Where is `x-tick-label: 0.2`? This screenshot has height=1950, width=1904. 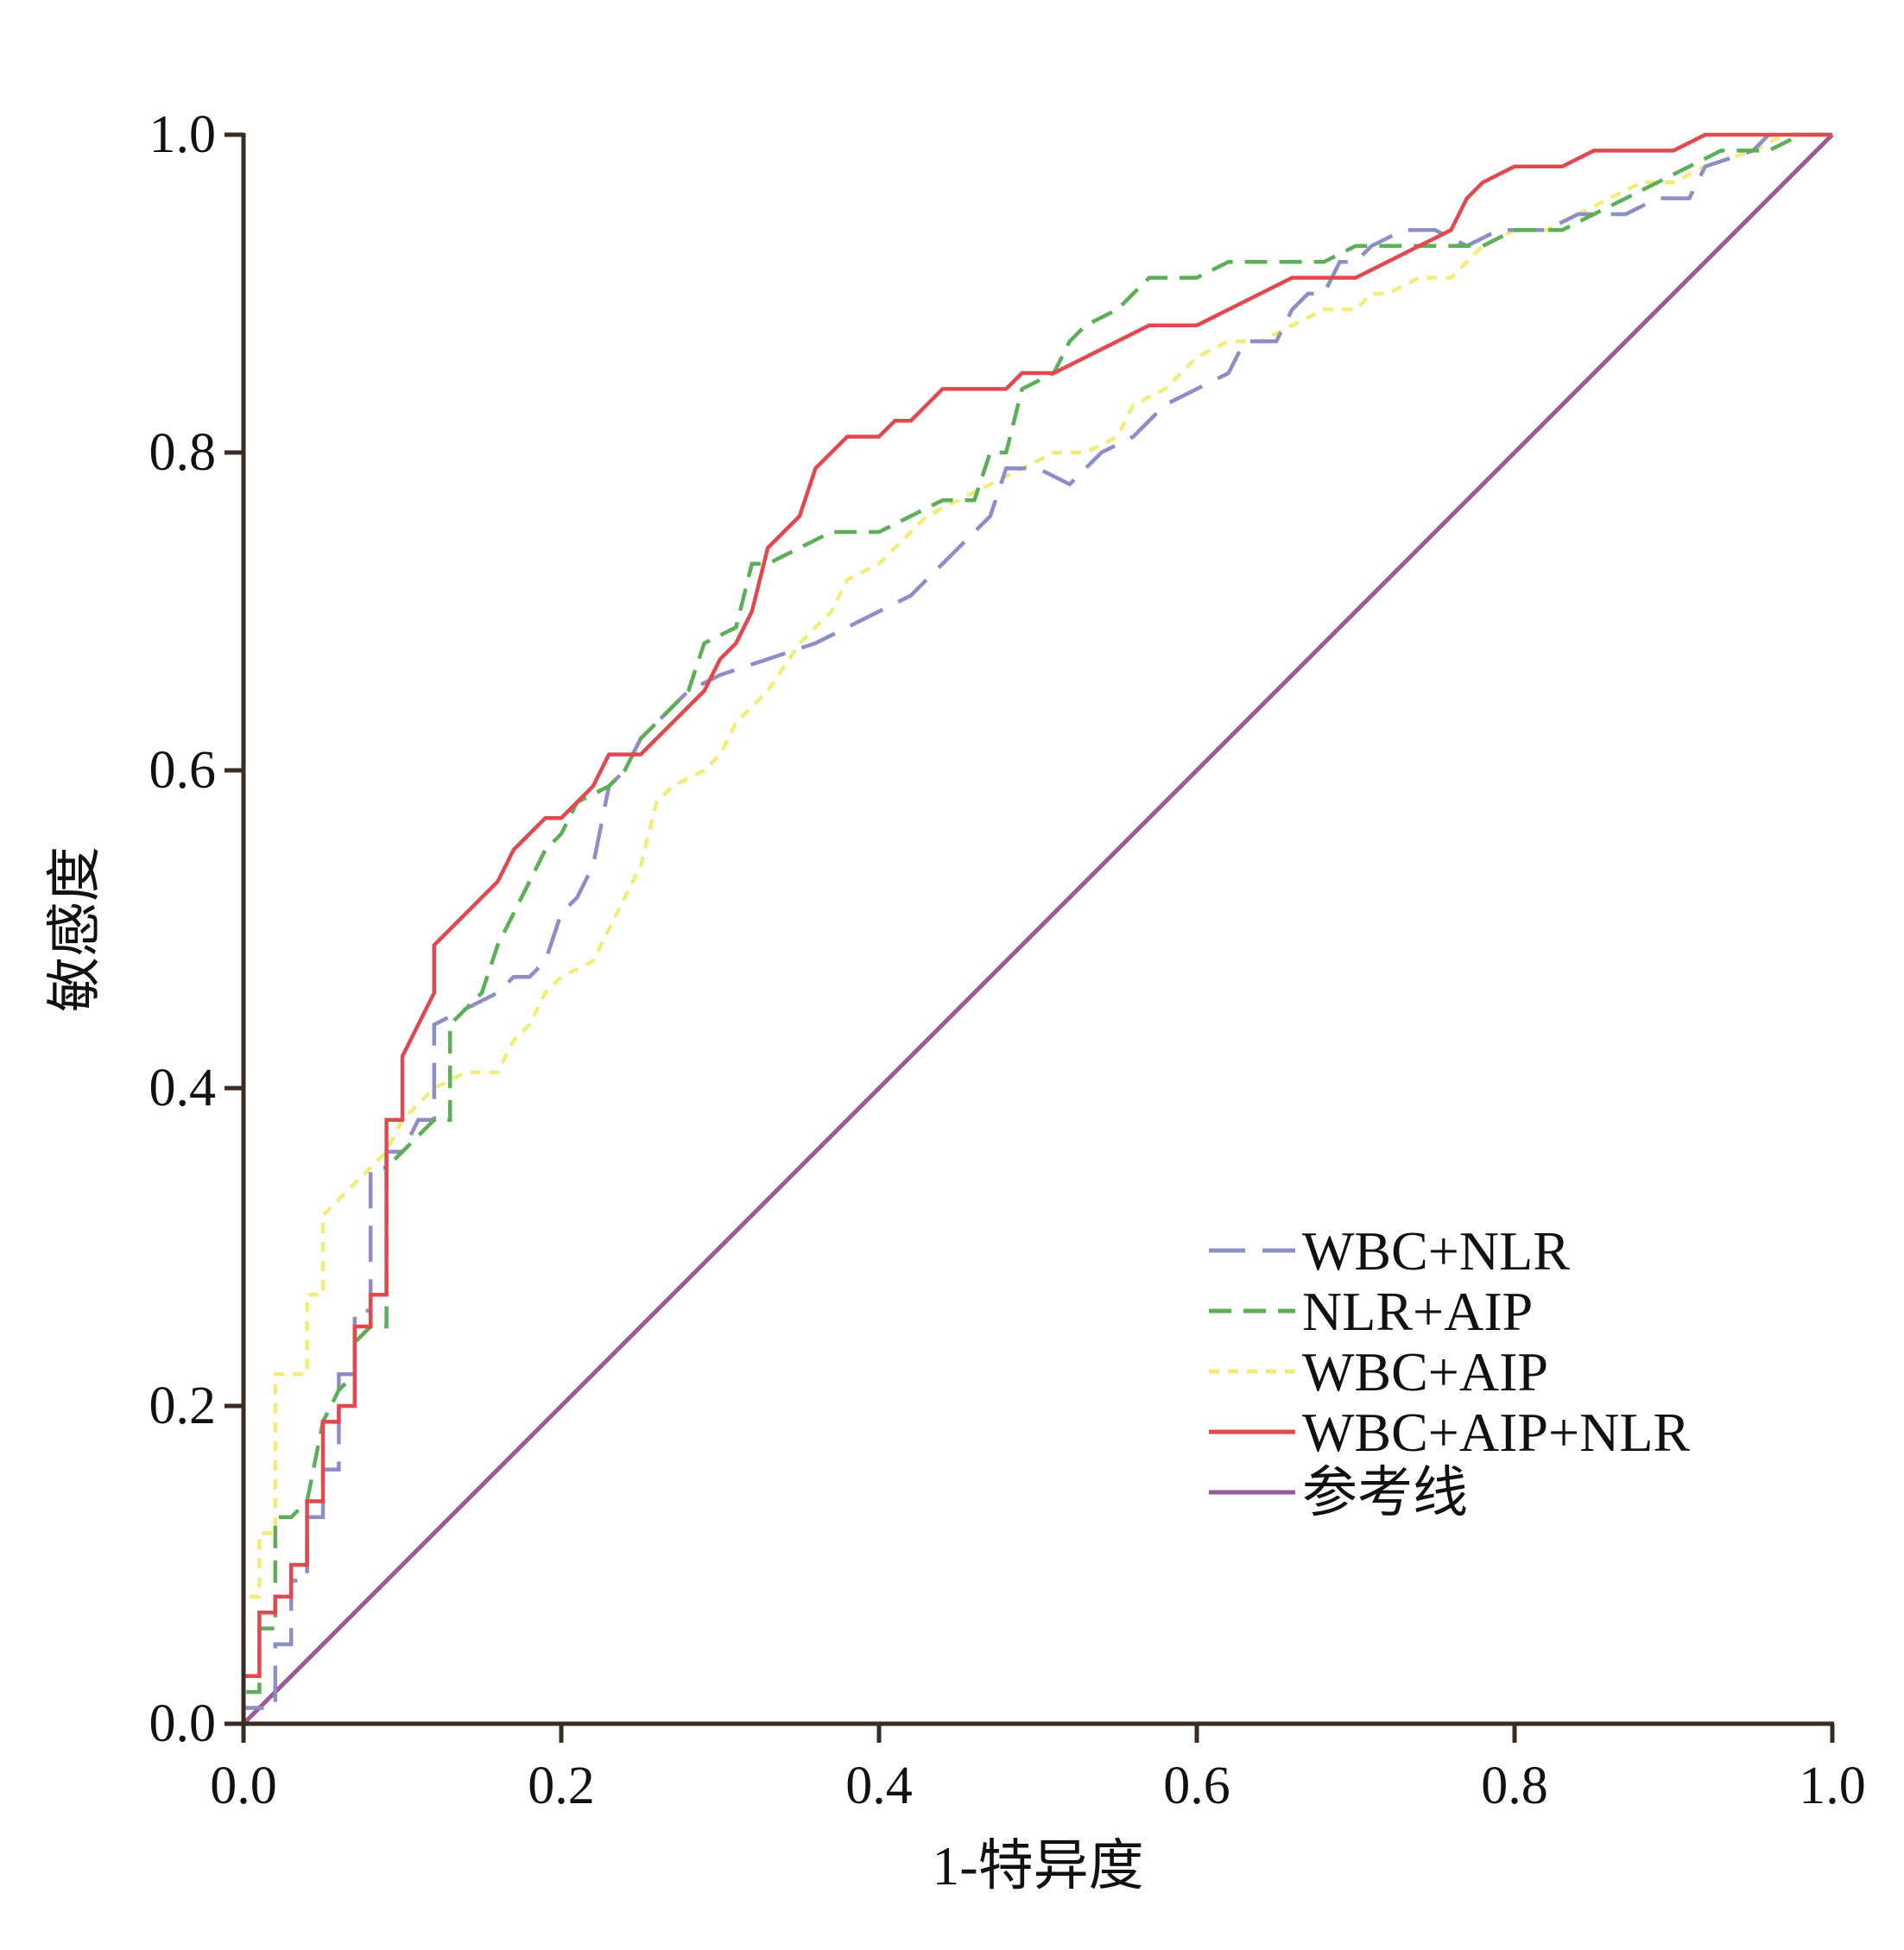 x-tick-label: 0.2 is located at coordinates (561, 1786).